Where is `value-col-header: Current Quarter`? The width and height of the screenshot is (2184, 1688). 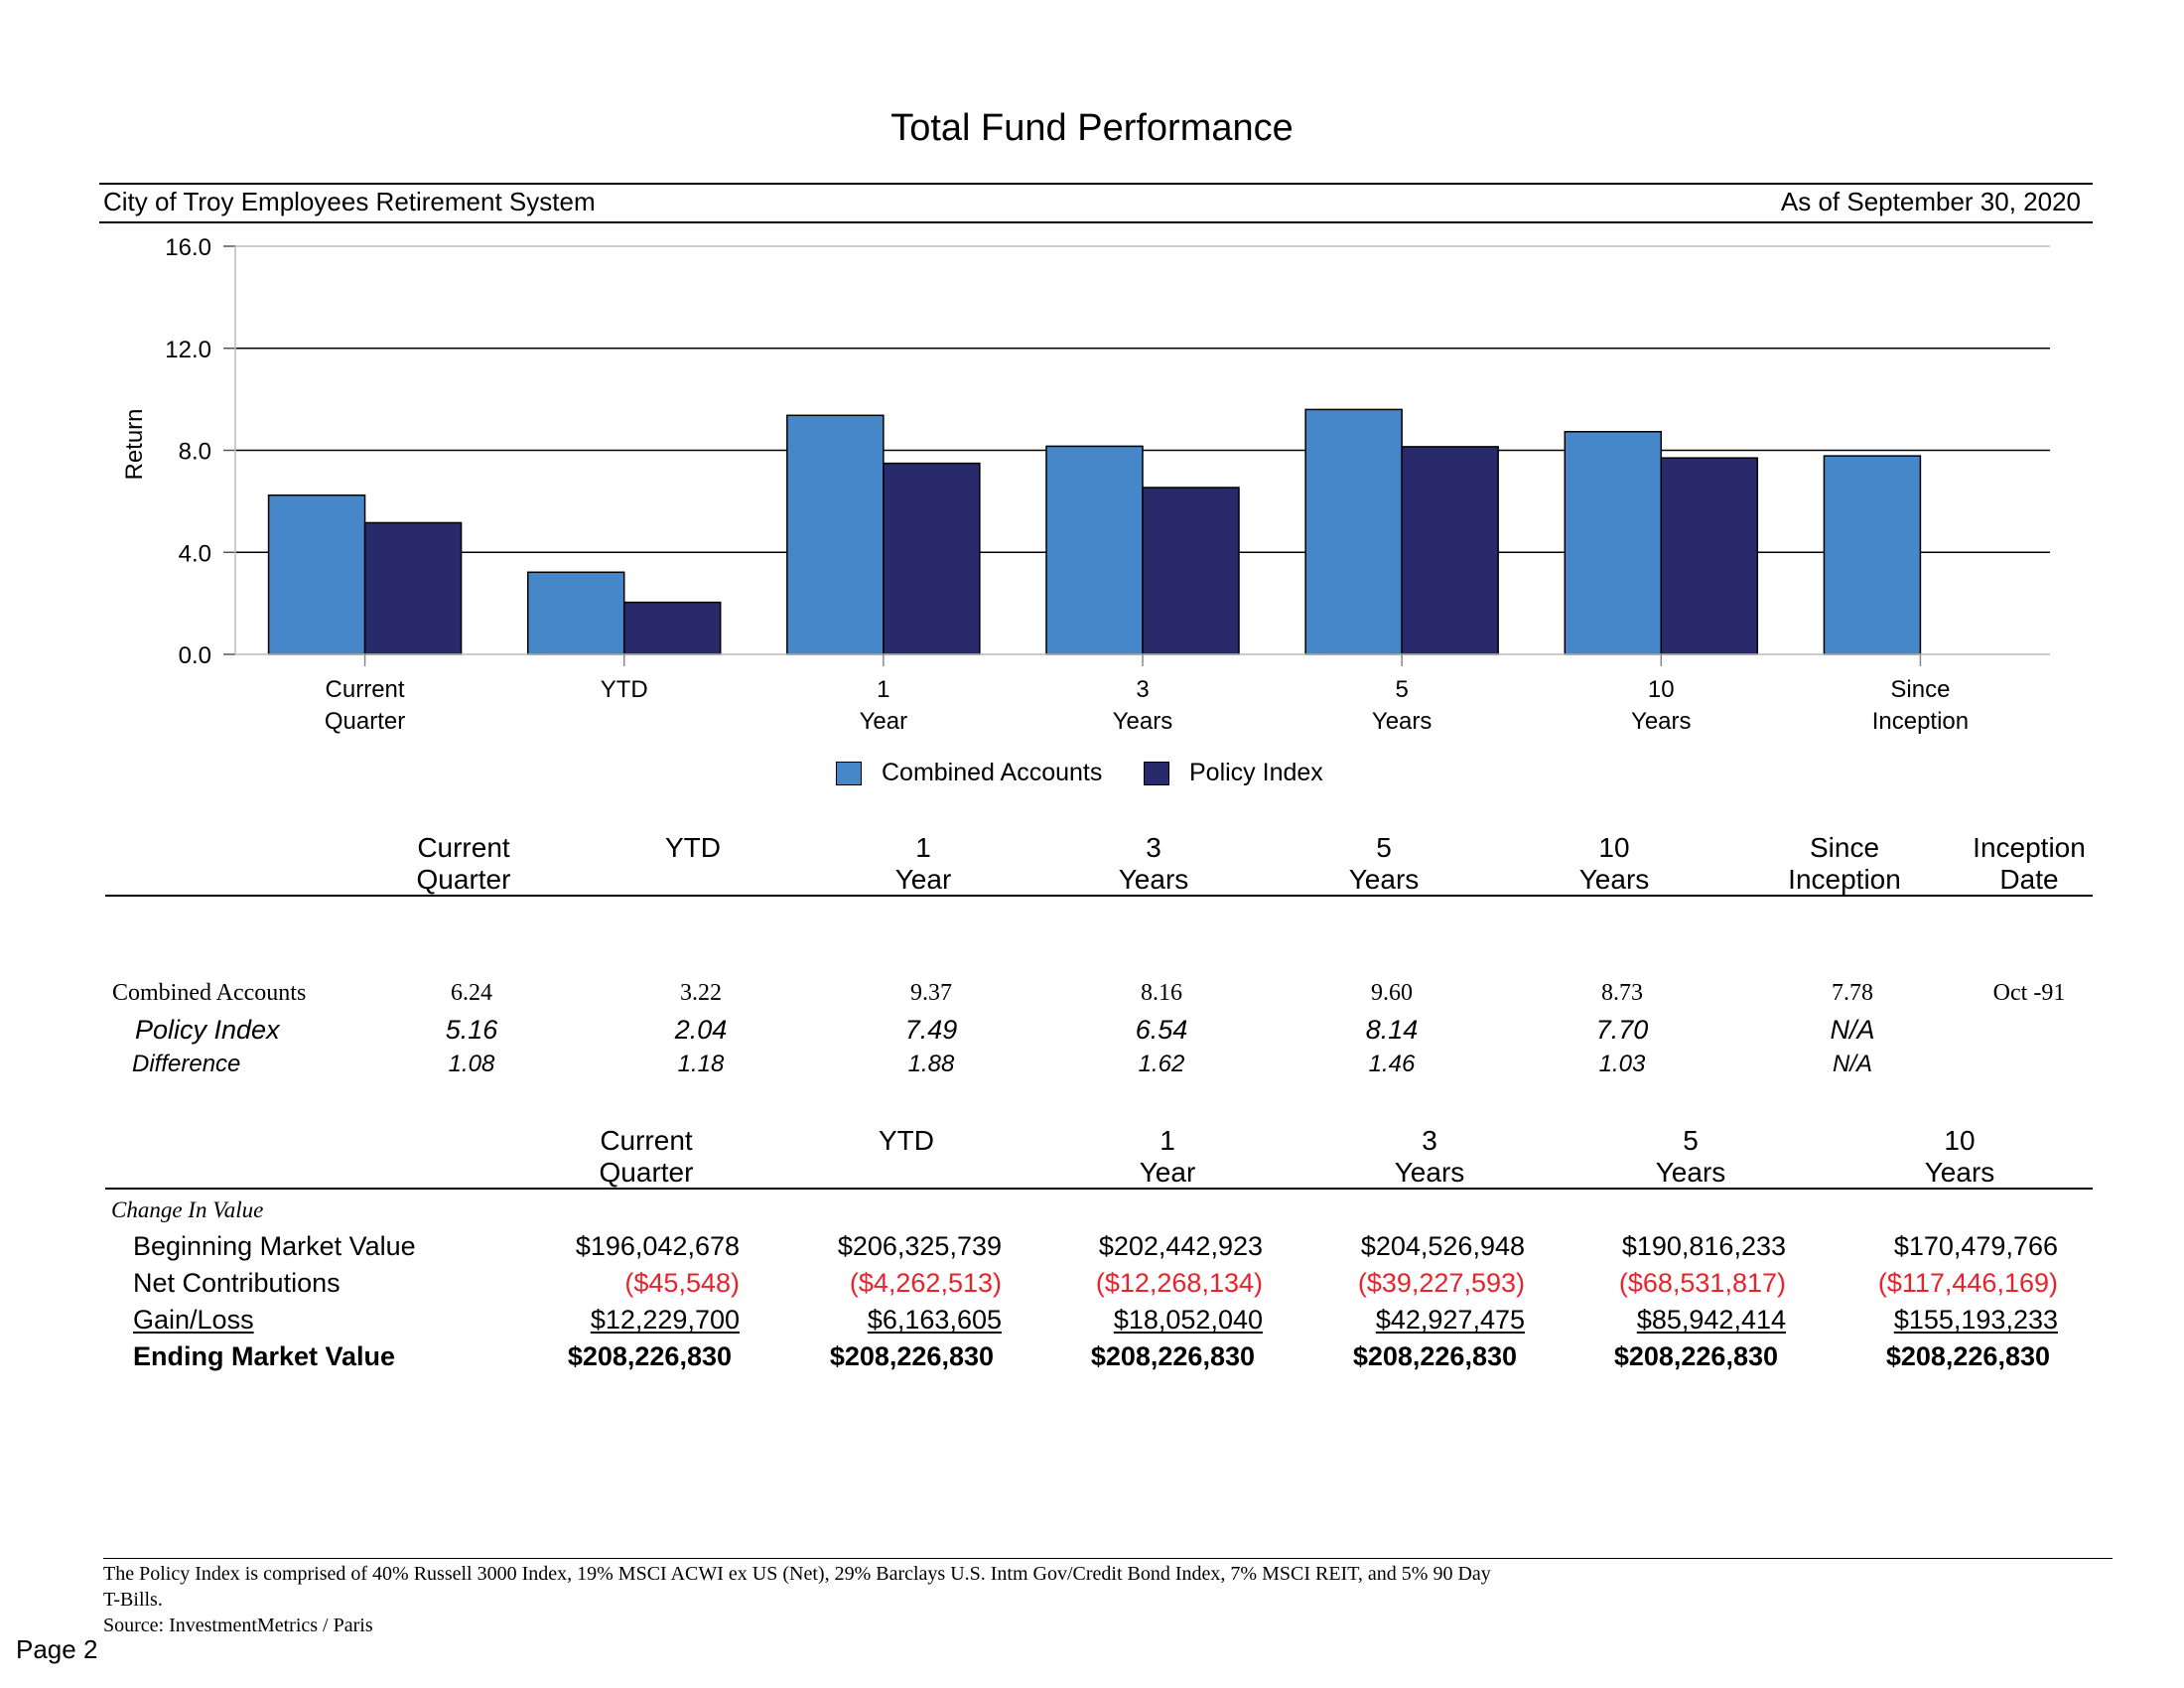
value-col-header: Current Quarter is located at coordinates (646, 1157).